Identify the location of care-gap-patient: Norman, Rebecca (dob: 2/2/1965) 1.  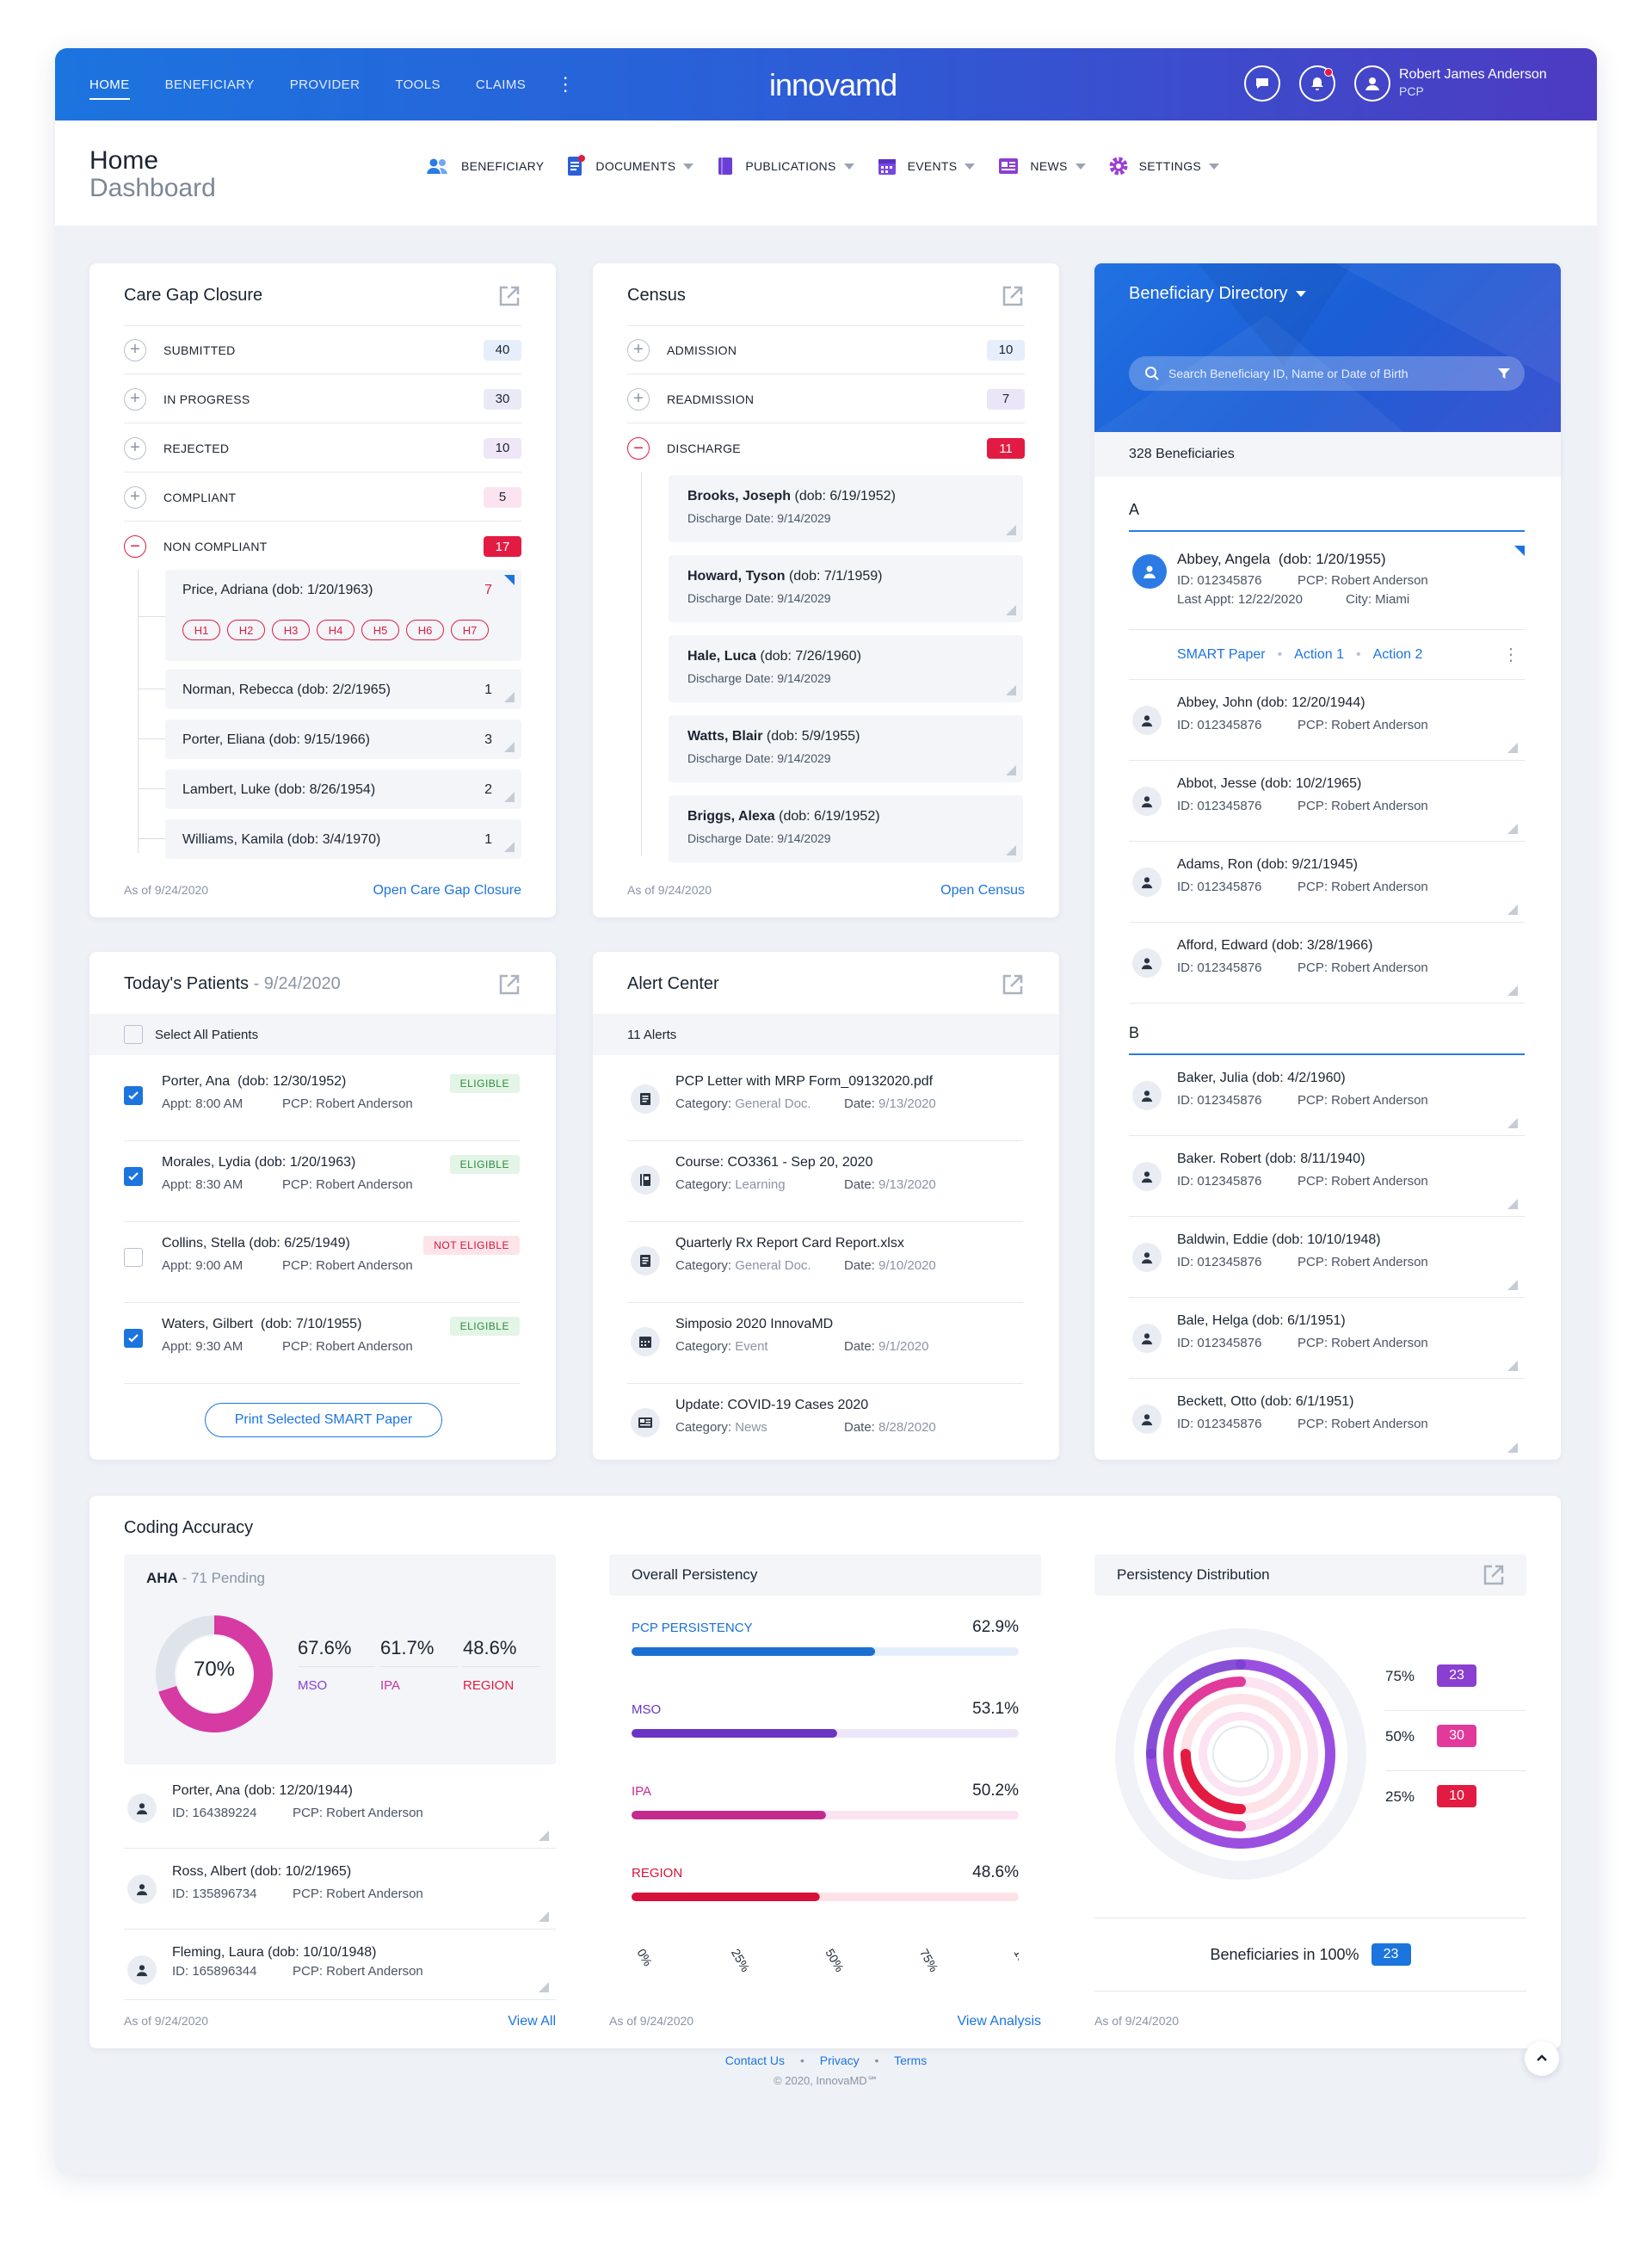
(343, 689).